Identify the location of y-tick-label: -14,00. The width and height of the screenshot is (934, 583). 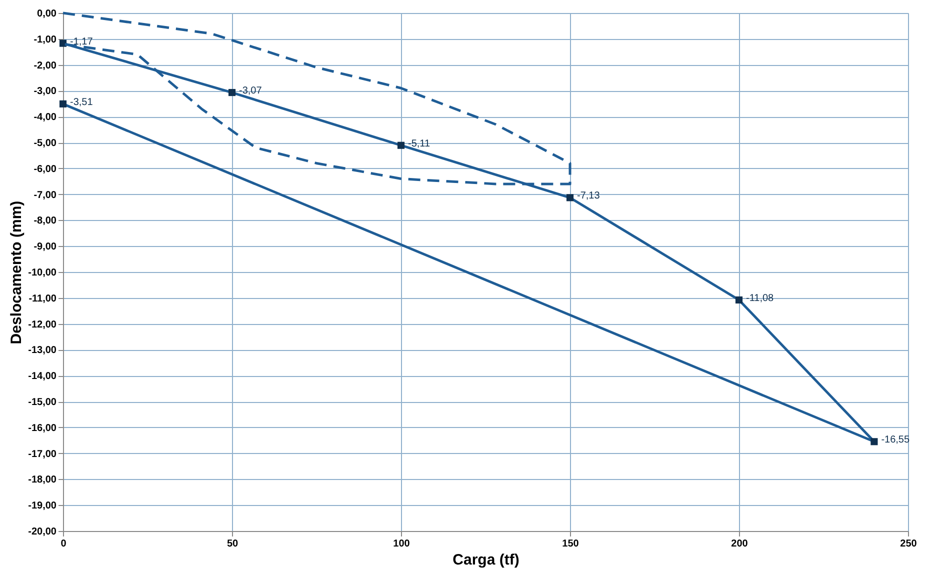
(42, 376).